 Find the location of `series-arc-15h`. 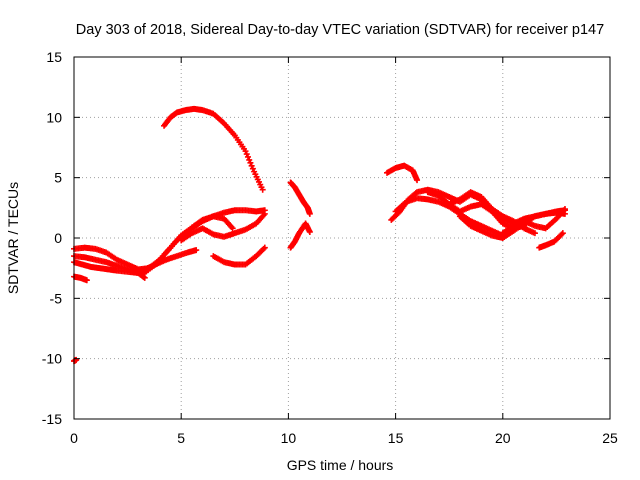

series-arc-15h is located at coordinates (402, 173).